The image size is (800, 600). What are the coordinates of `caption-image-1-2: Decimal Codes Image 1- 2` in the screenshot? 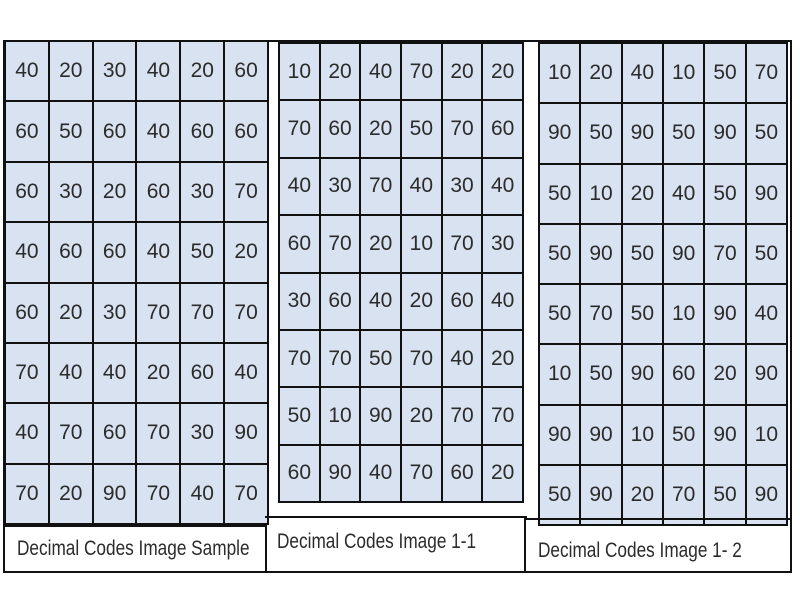 It's located at (640, 550).